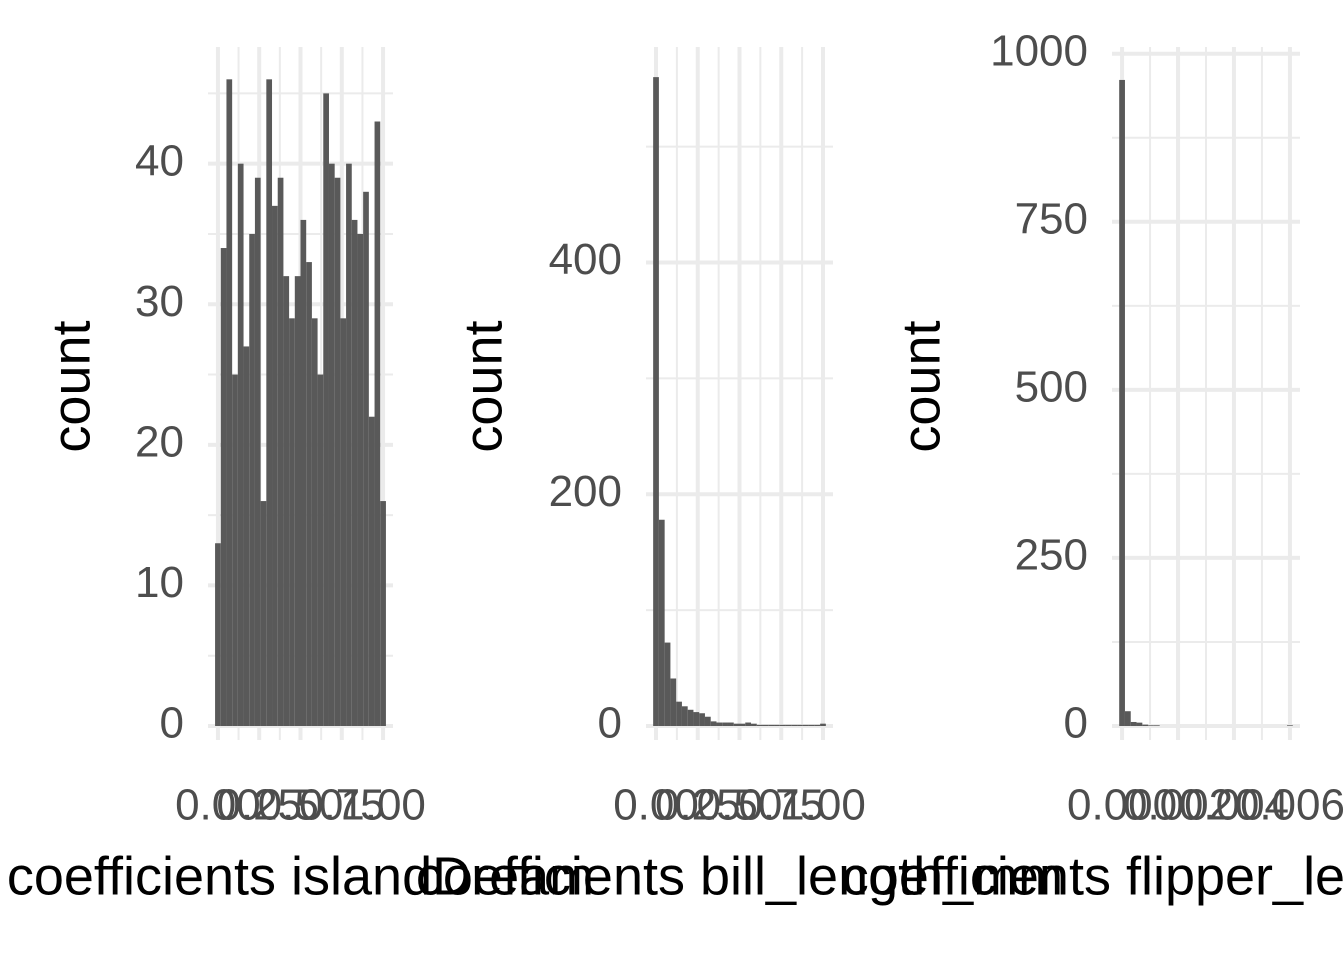 The height and width of the screenshot is (960, 1344). Describe the element at coordinates (1178, 805) in the screenshot. I see `x-tick-label: 0.002` at that location.